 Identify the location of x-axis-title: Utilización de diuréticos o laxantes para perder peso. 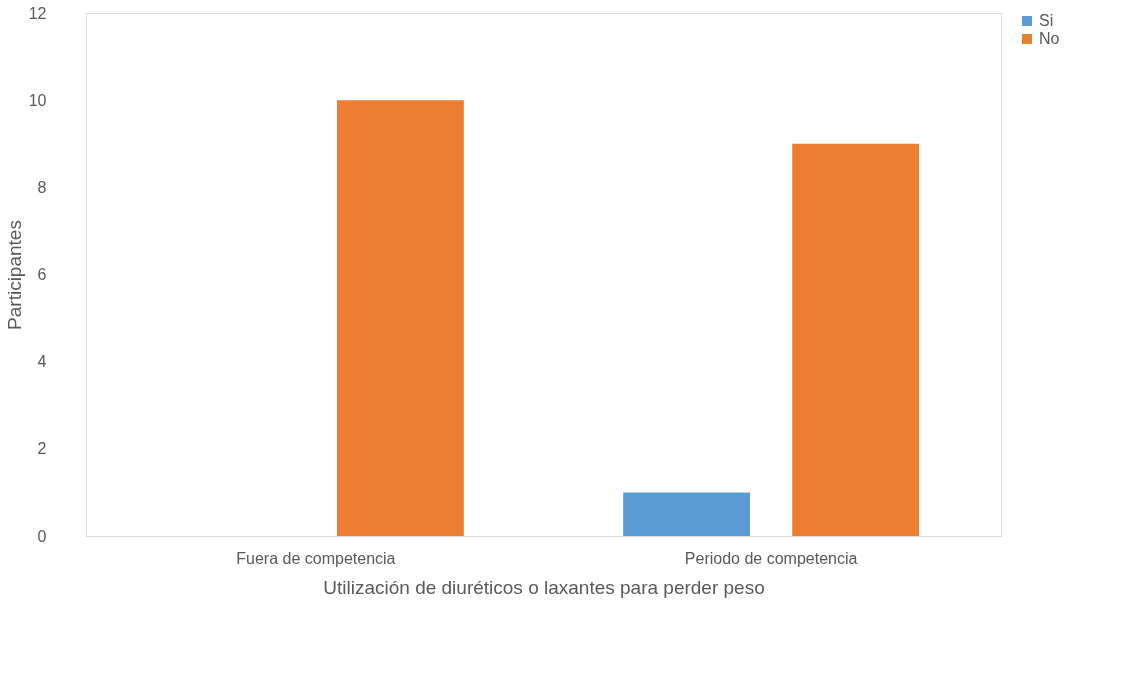
(544, 587).